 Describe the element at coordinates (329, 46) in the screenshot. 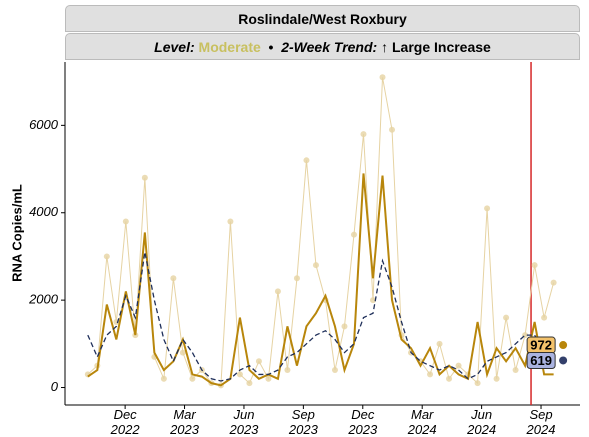

I see `trend-label: 2-Week Trend:` at that location.